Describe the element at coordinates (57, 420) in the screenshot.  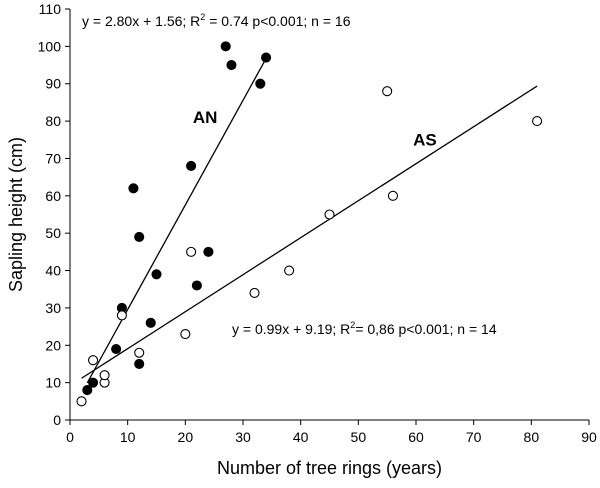
I see `y-tick-label: 0` at that location.